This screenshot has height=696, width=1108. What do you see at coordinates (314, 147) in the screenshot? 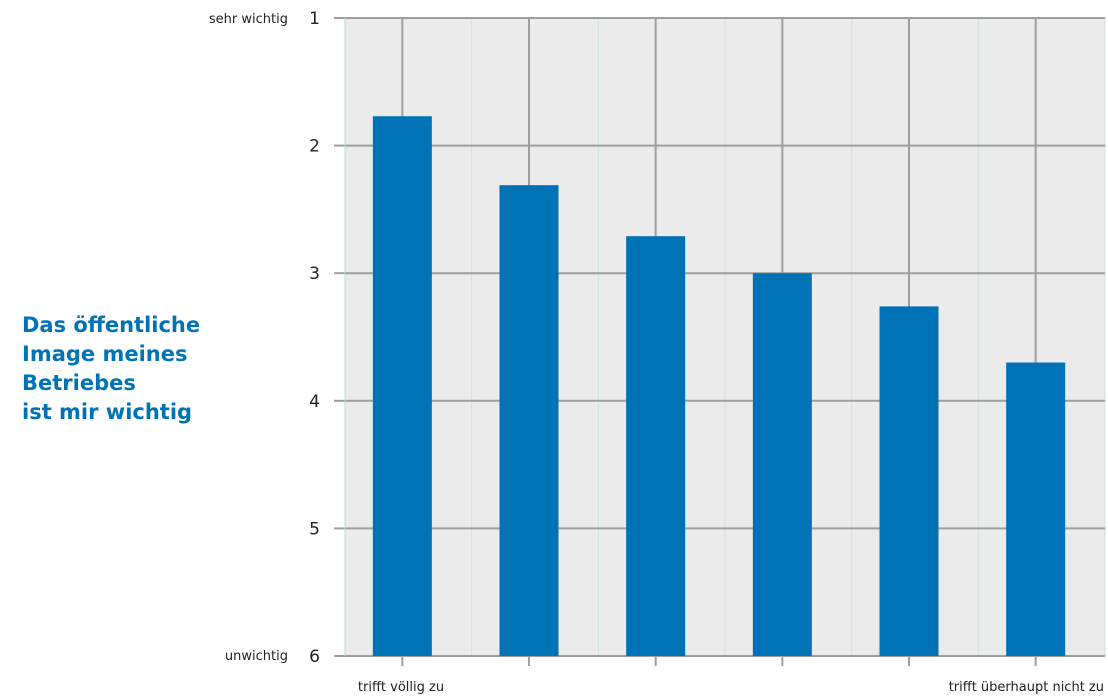
I see `y-tick-label: 2` at bounding box center [314, 147].